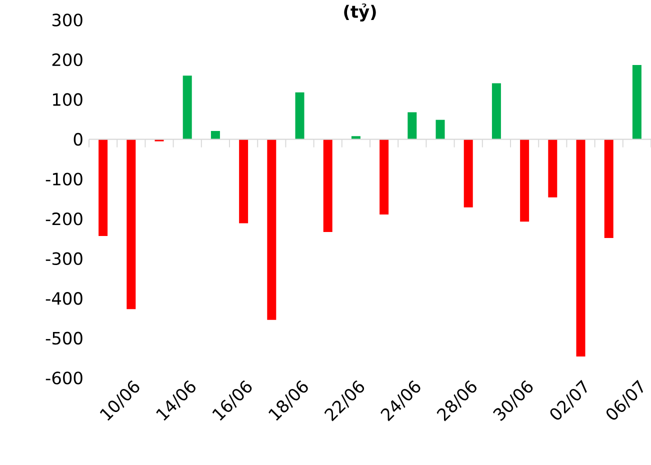 The image size is (651, 465). What do you see at coordinates (78, 139) in the screenshot?
I see `y-tick-label: 0` at bounding box center [78, 139].